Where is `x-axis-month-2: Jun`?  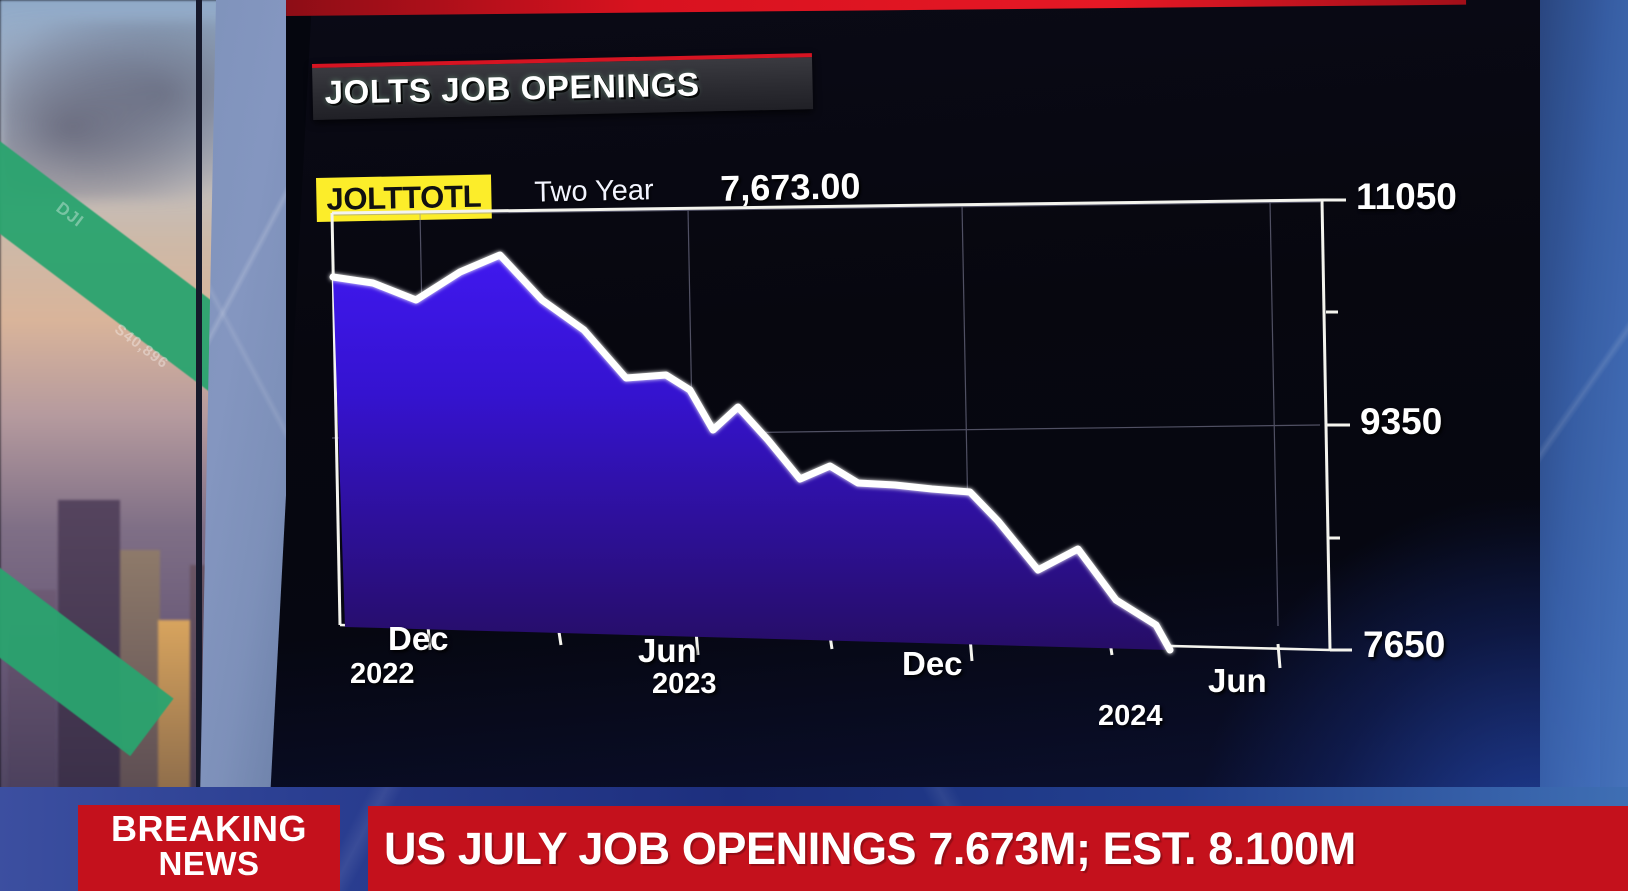
x-axis-month-2: Jun is located at coordinates (667, 650).